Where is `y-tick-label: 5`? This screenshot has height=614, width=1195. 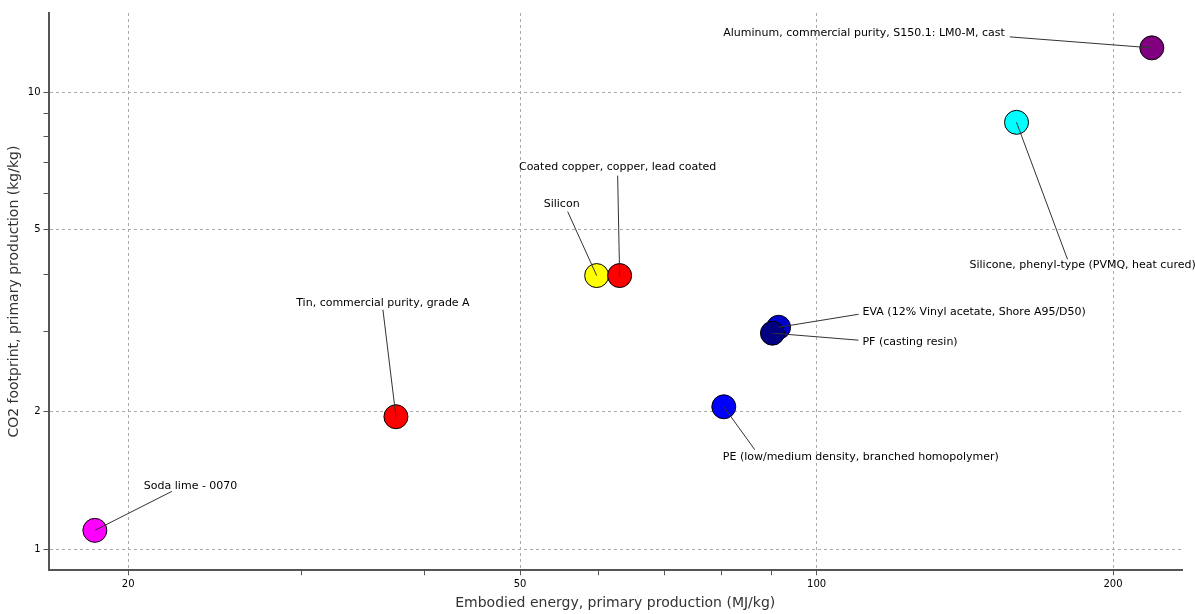 y-tick-label: 5 is located at coordinates (37, 229).